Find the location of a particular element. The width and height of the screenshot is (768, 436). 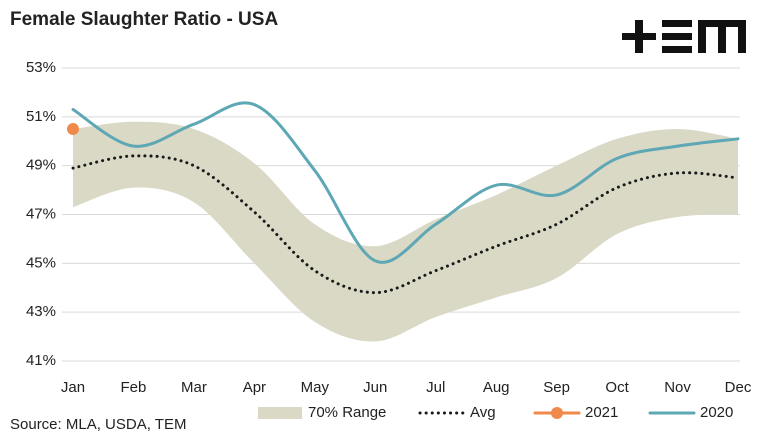

data-point is located at coordinates (73, 129).